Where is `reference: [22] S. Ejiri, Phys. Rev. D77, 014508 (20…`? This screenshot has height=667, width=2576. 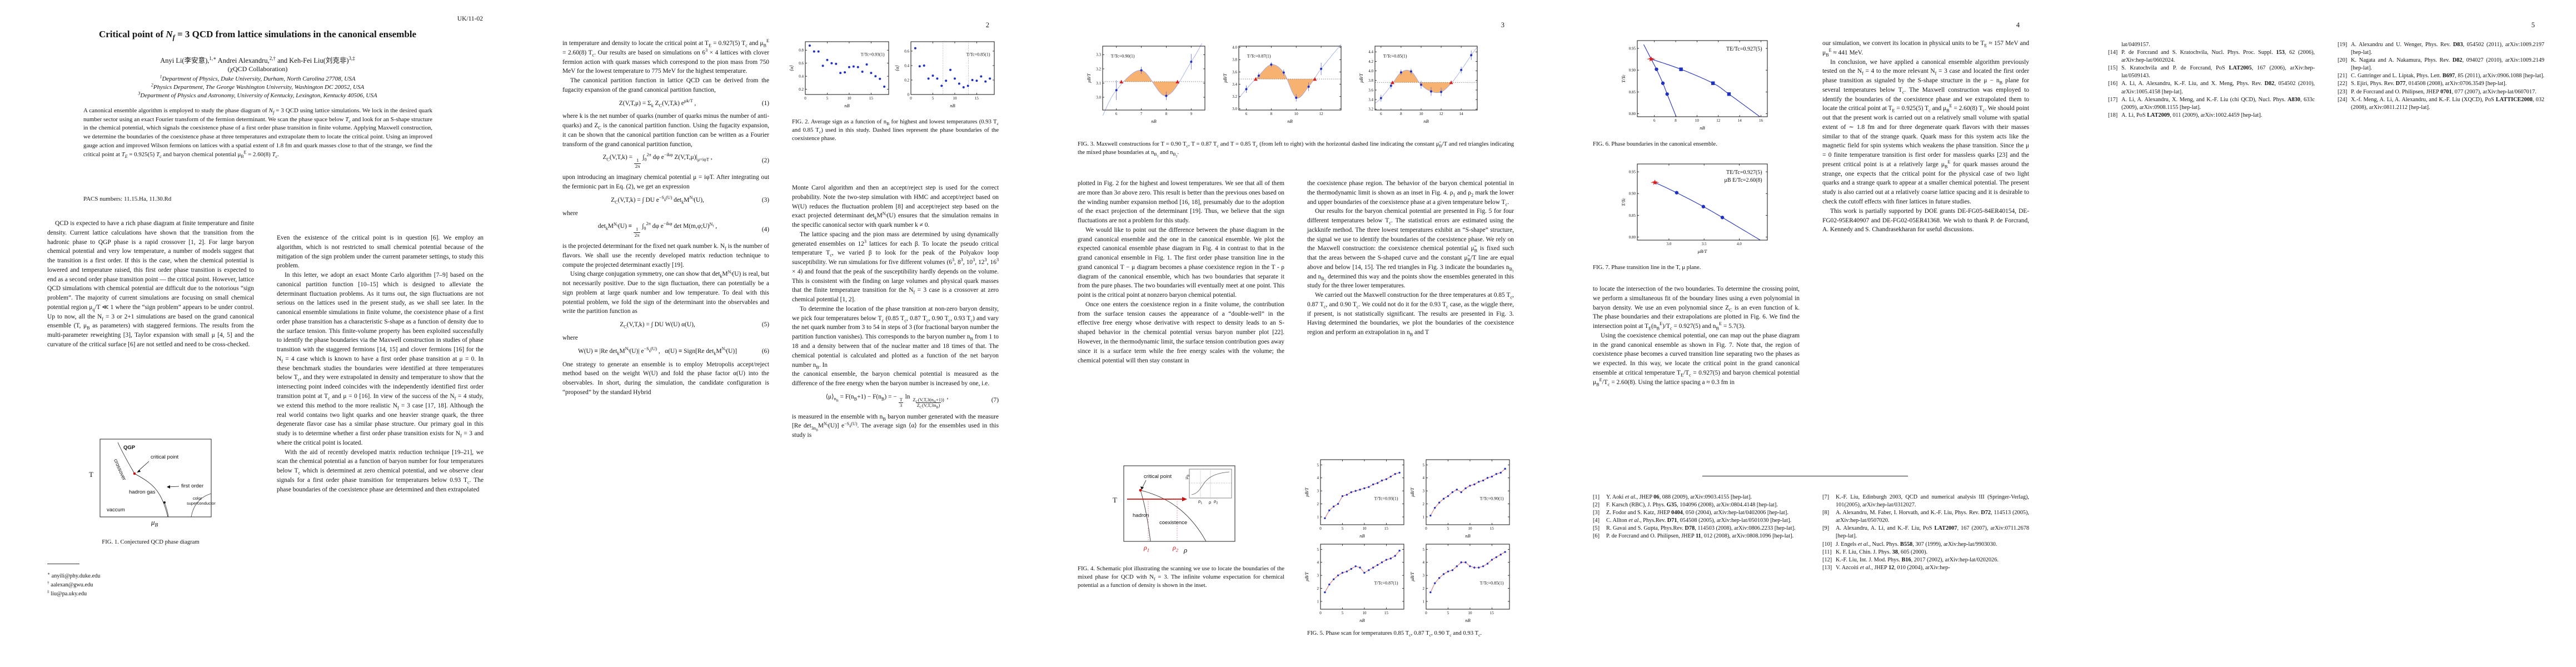
reference: [22] S. Ejiri, Phys. Rev. D77, 014508 (20… is located at coordinates (2422, 84).